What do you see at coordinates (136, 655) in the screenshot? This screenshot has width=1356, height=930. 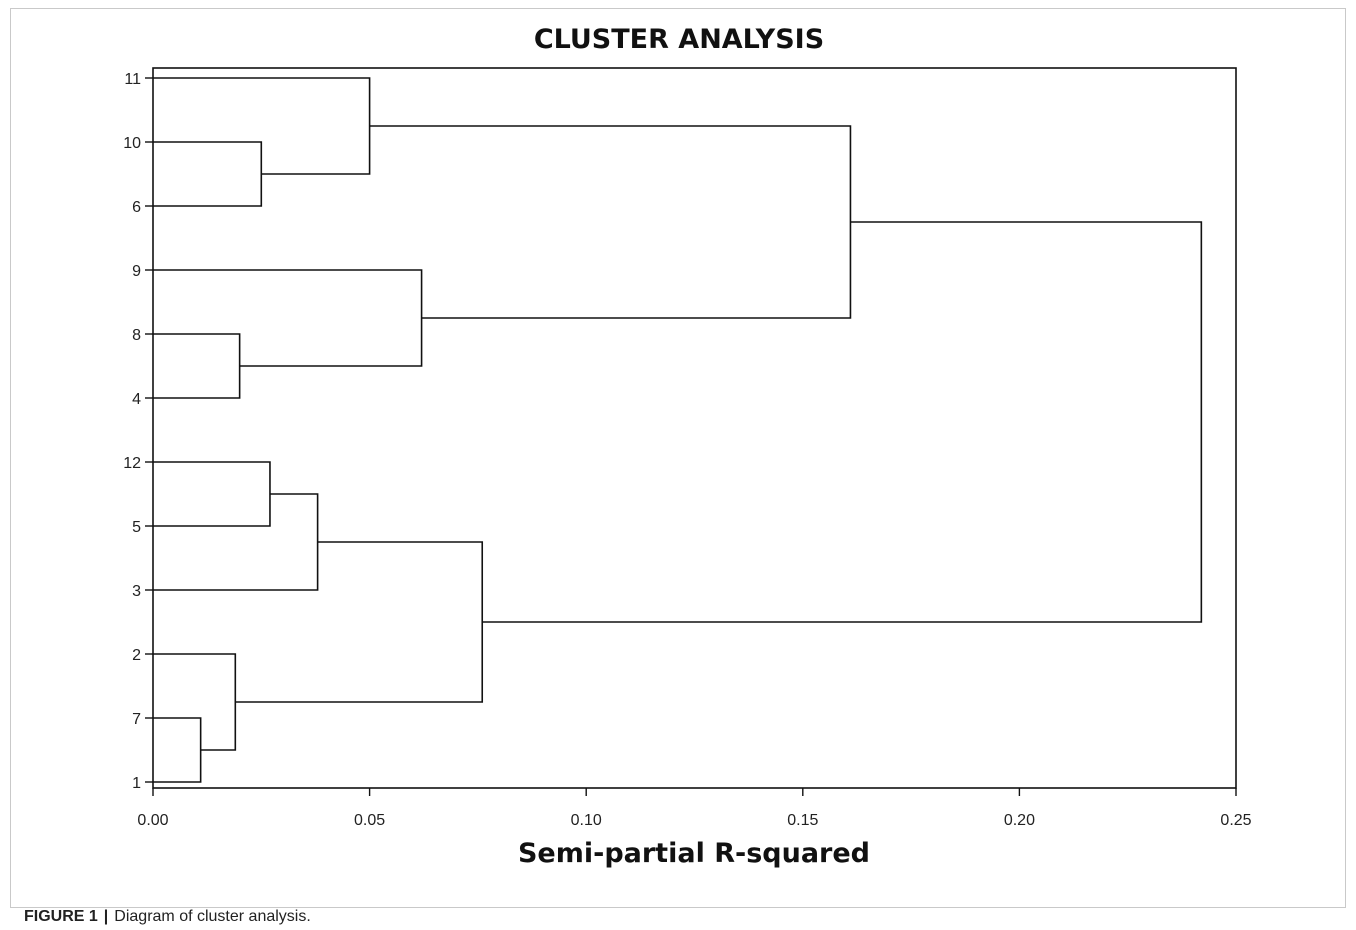 I see `leaf-label-2: 2` at bounding box center [136, 655].